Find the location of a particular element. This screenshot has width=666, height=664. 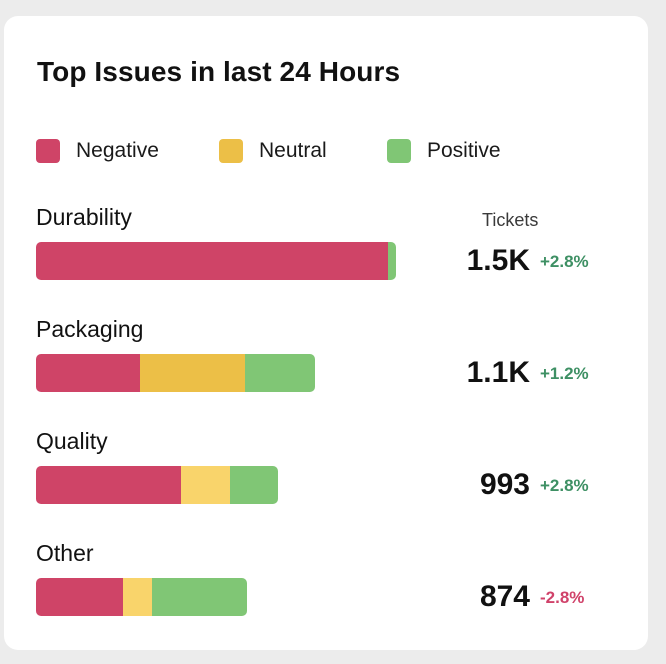

issue-row: Other 874 -2.8% is located at coordinates (331, 590).